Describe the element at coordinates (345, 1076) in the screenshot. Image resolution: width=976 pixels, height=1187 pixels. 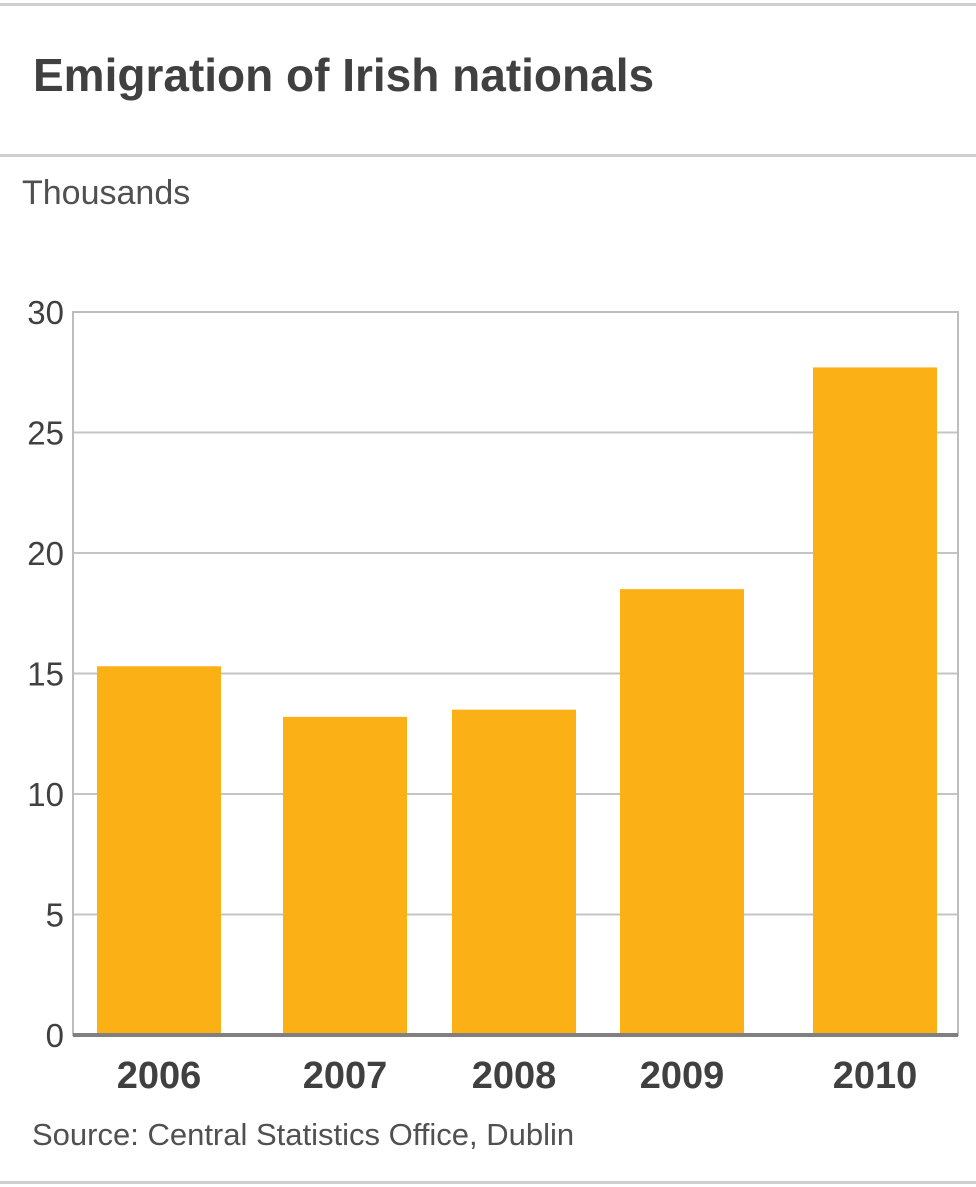
I see `x-category-label: 2007` at that location.